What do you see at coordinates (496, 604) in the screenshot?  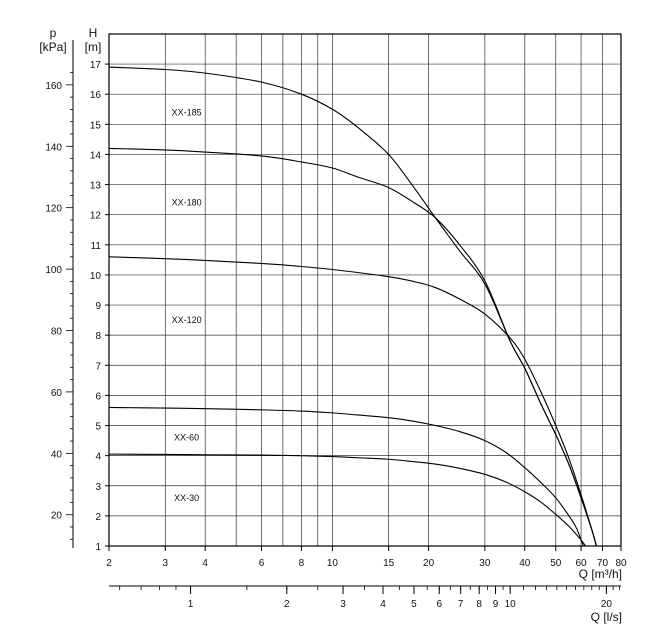 I see `x2-tick-label: 9` at bounding box center [496, 604].